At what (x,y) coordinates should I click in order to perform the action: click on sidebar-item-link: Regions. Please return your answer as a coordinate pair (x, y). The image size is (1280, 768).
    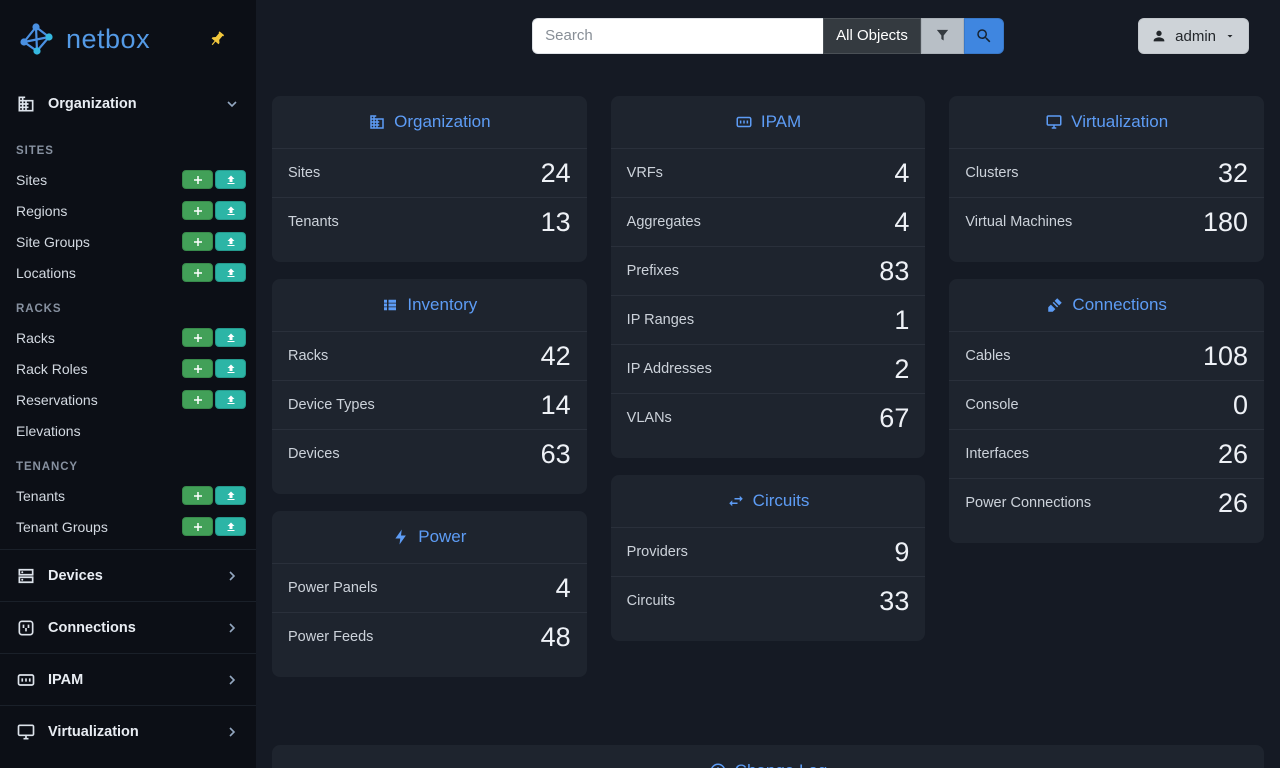
    Looking at the image, I should click on (42, 210).